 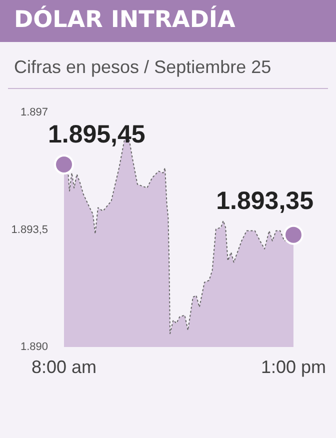 What do you see at coordinates (97, 134) in the screenshot?
I see `annotation: 1.895,45` at bounding box center [97, 134].